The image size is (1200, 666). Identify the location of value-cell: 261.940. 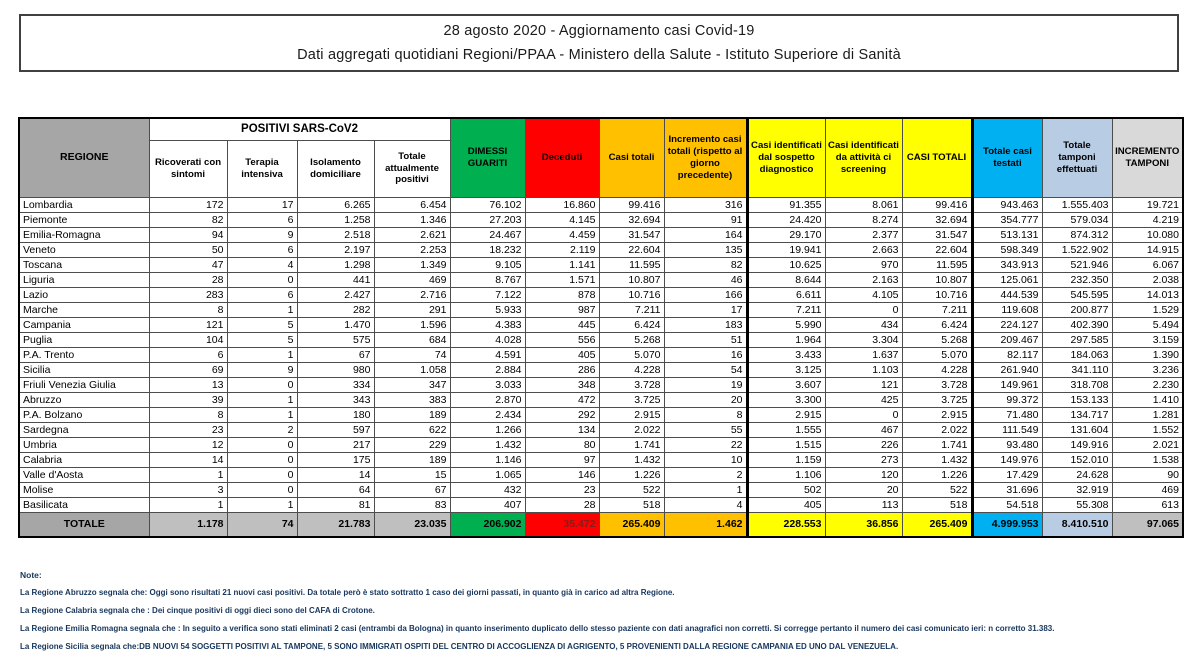
(1006, 369).